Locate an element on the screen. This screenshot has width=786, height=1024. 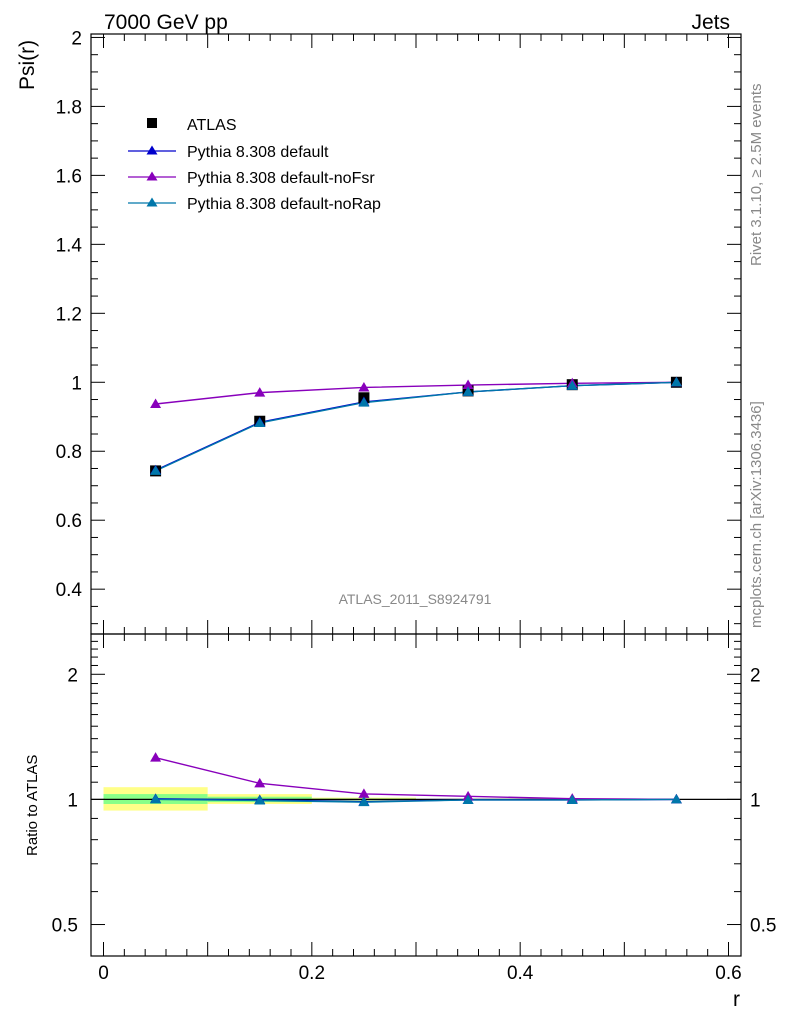
x-tick-label: 0.6 is located at coordinates (728, 973).